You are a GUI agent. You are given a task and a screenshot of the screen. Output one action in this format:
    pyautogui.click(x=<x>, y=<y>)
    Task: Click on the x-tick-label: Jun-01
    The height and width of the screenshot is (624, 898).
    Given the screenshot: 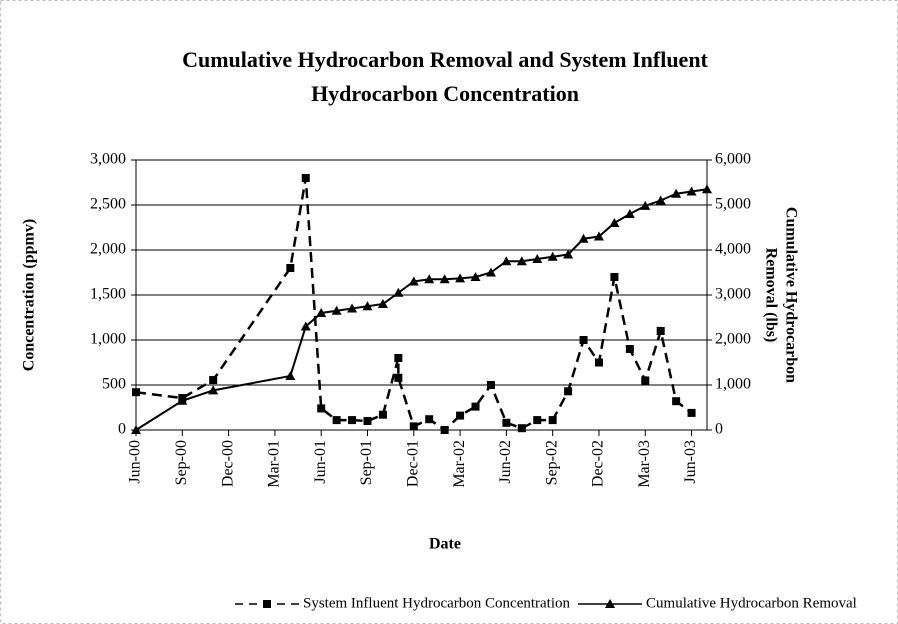 What is the action you would take?
    pyautogui.click(x=320, y=462)
    